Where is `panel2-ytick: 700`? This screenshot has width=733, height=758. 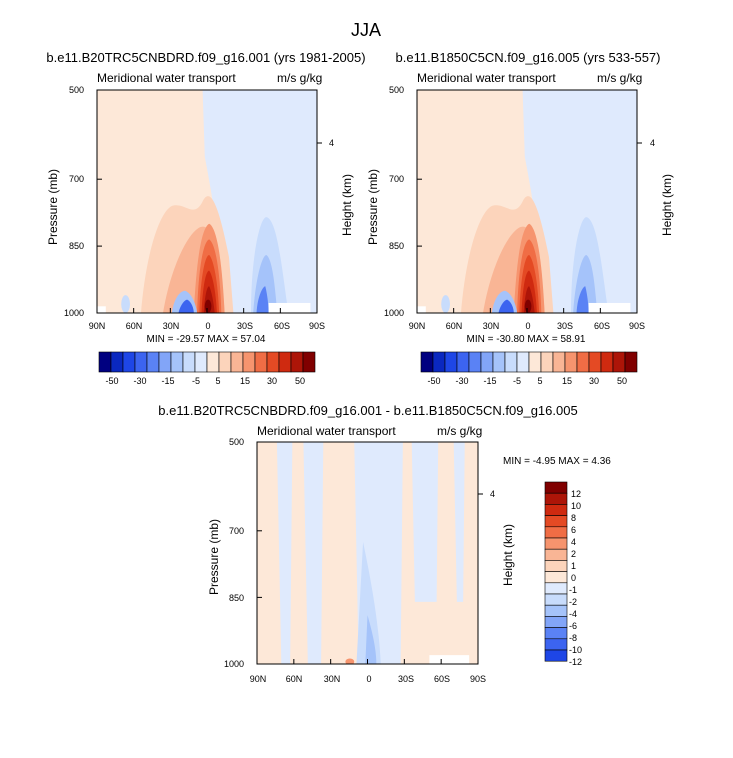 panel2-ytick: 700 is located at coordinates (397, 179).